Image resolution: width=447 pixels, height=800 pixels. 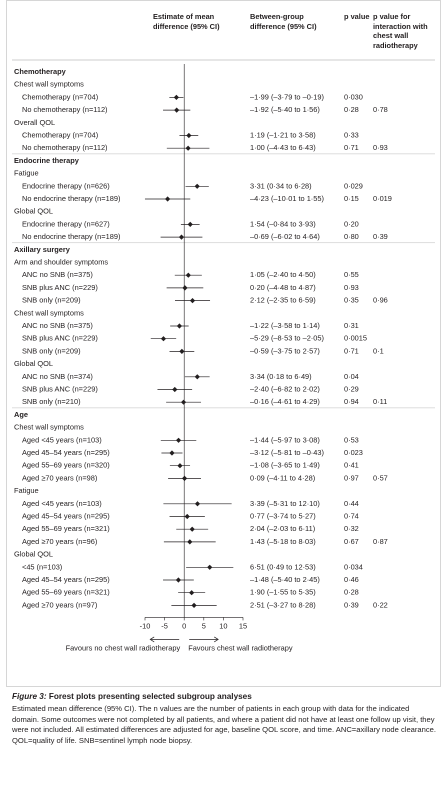 What do you see at coordinates (380, 604) in the screenshot?
I see `p-interaction: 0·22` at bounding box center [380, 604].